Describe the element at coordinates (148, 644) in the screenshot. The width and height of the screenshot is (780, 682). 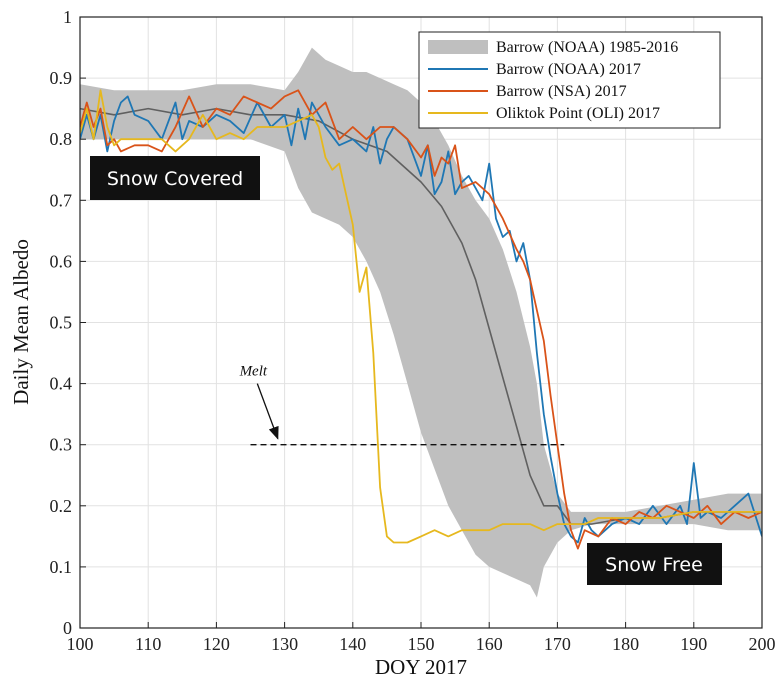
I see `x-tick-label: 110` at that location.